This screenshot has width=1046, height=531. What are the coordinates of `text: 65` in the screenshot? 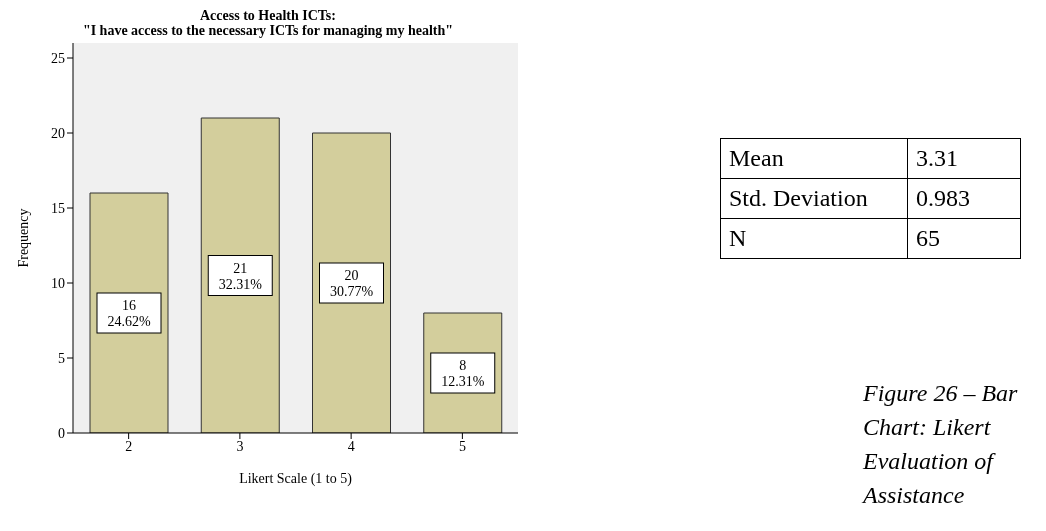 It's located at (964, 238).